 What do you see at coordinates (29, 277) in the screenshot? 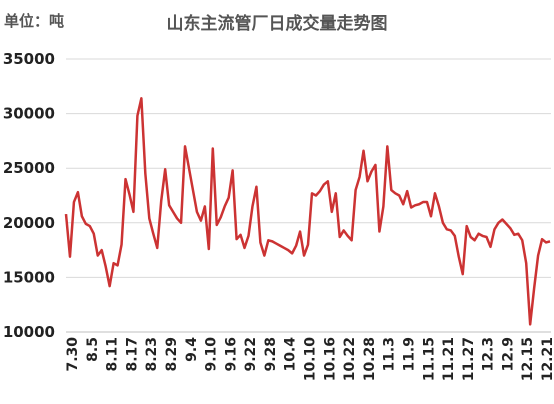
I see `y-tick-label: 15000` at bounding box center [29, 277].